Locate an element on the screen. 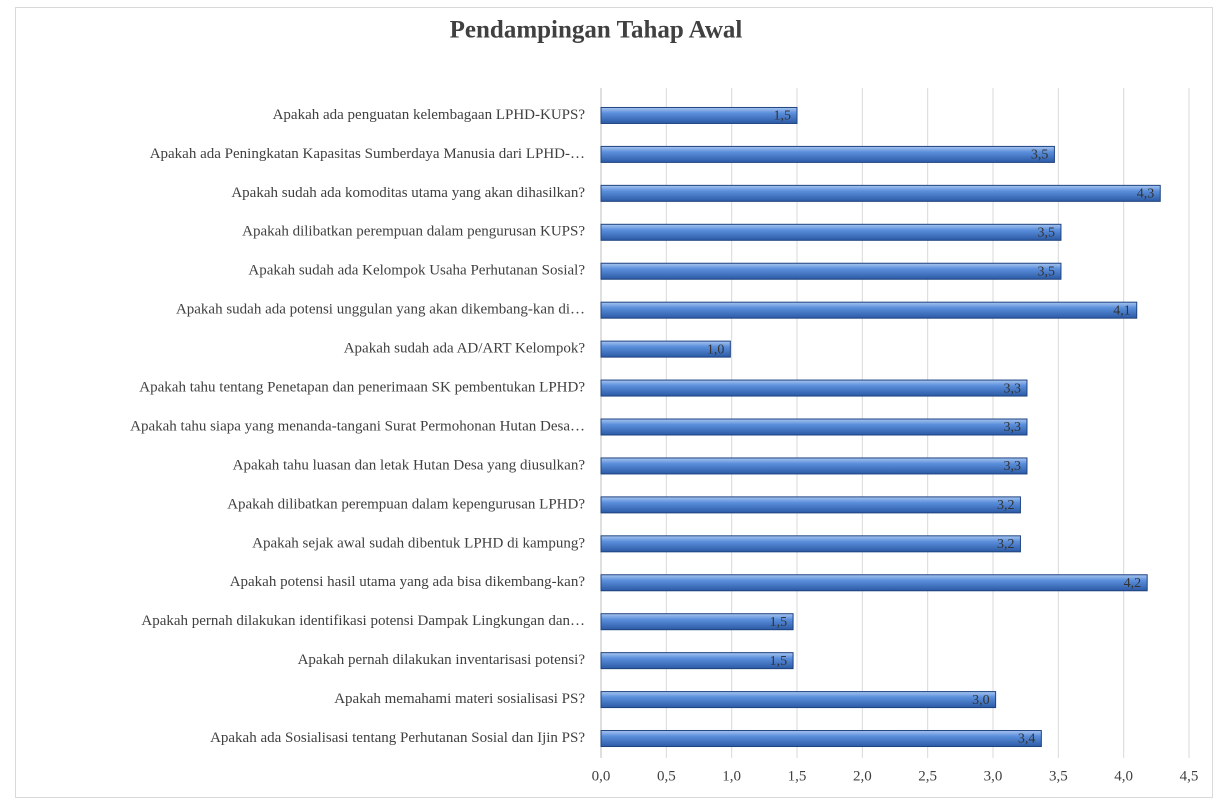  data-label: 3,0 is located at coordinates (981, 700).